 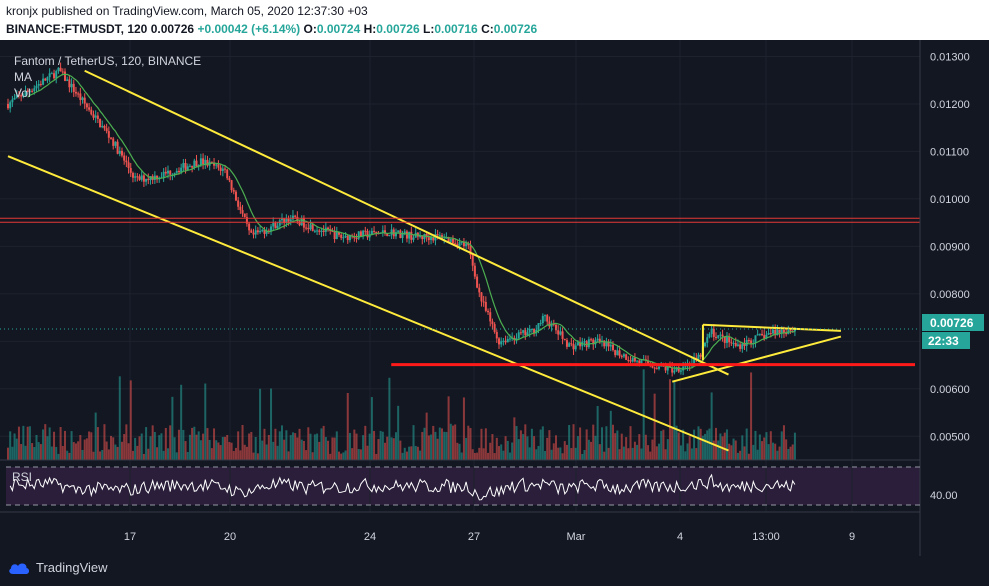 I want to click on open-label: O:, so click(x=310, y=29).